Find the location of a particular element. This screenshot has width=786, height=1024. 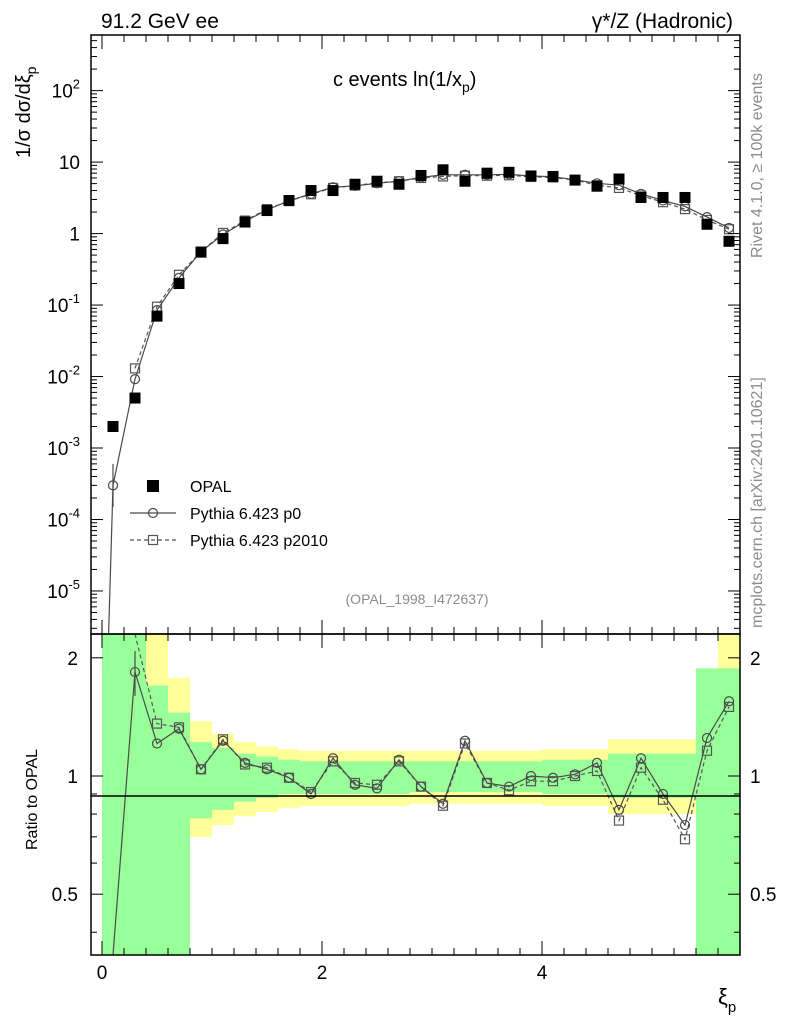

main-plot-title: c events ln(1/xp) is located at coordinates (404, 82).